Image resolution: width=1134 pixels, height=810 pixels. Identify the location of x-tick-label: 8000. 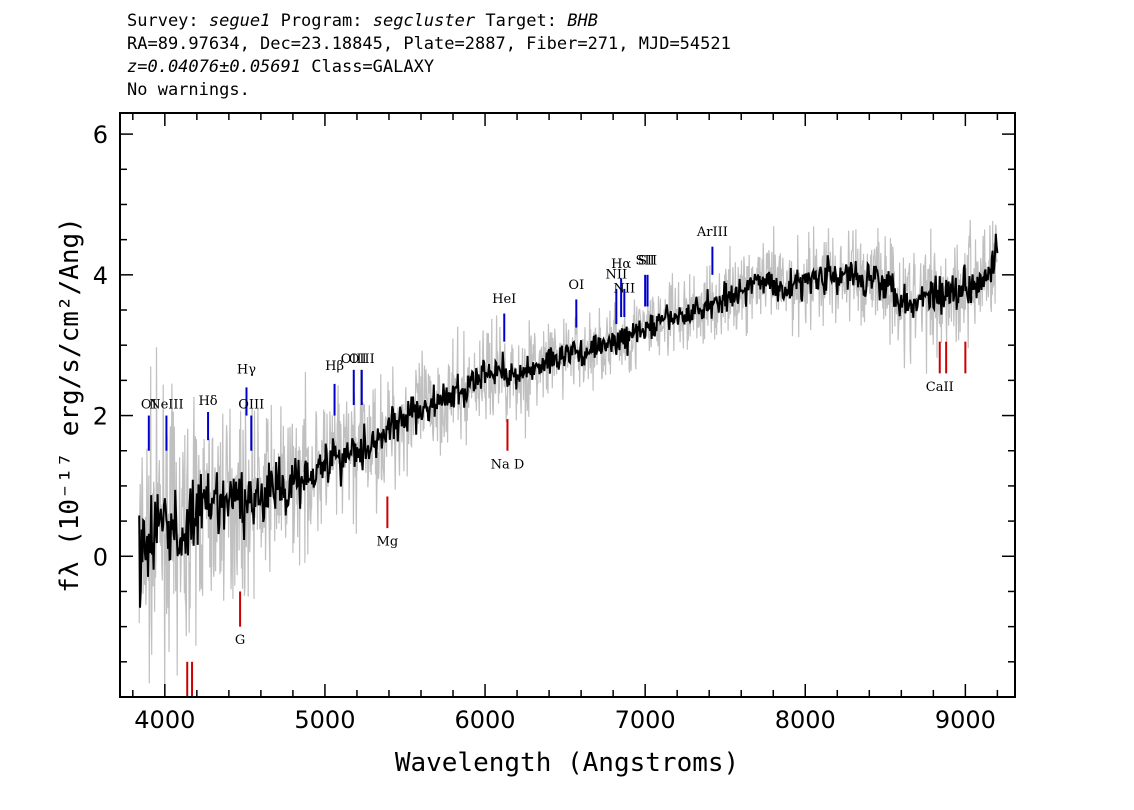
(805, 720).